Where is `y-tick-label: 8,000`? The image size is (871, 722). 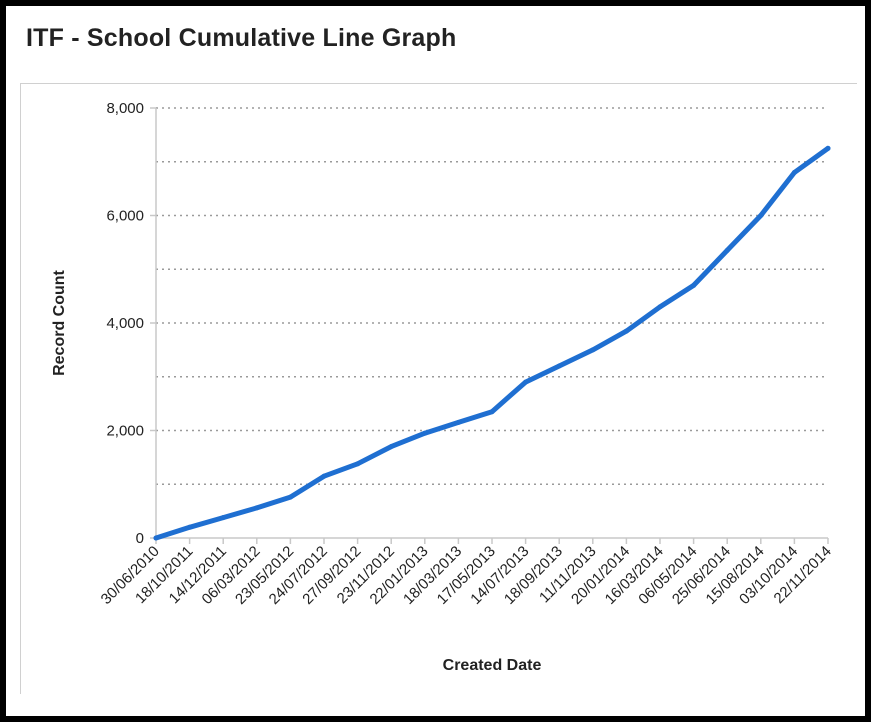 y-tick-label: 8,000 is located at coordinates (125, 108).